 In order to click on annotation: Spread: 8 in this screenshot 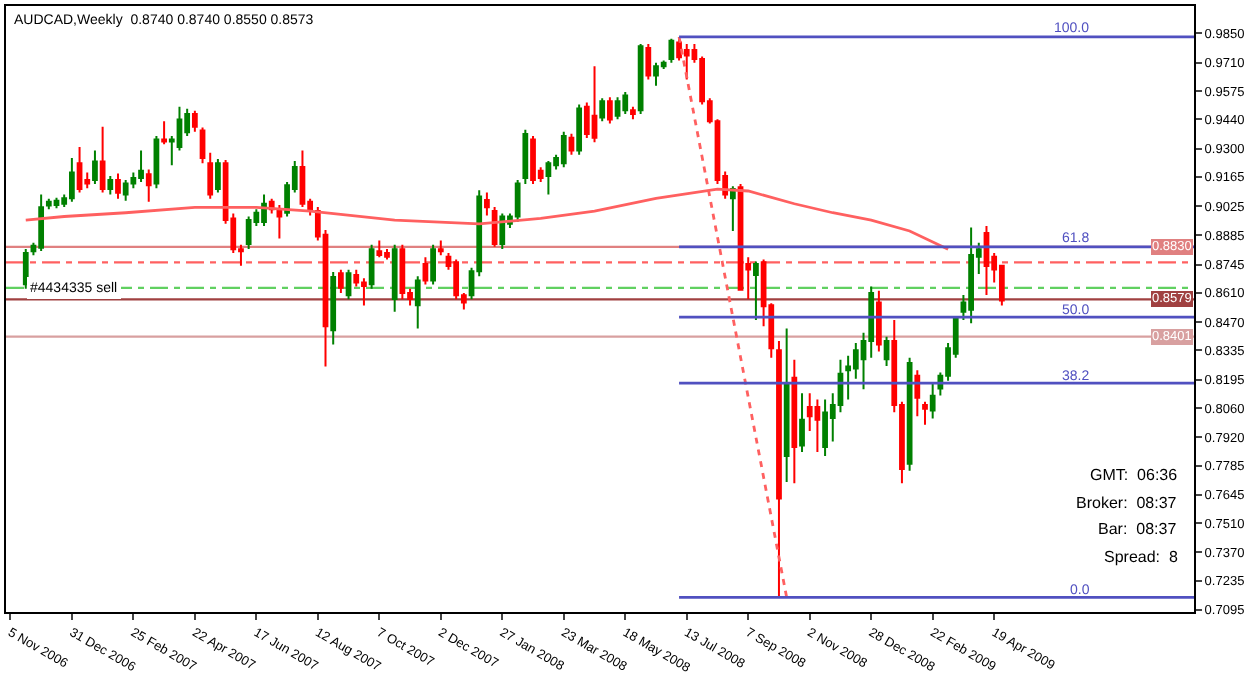, I will do `click(1141, 557)`.